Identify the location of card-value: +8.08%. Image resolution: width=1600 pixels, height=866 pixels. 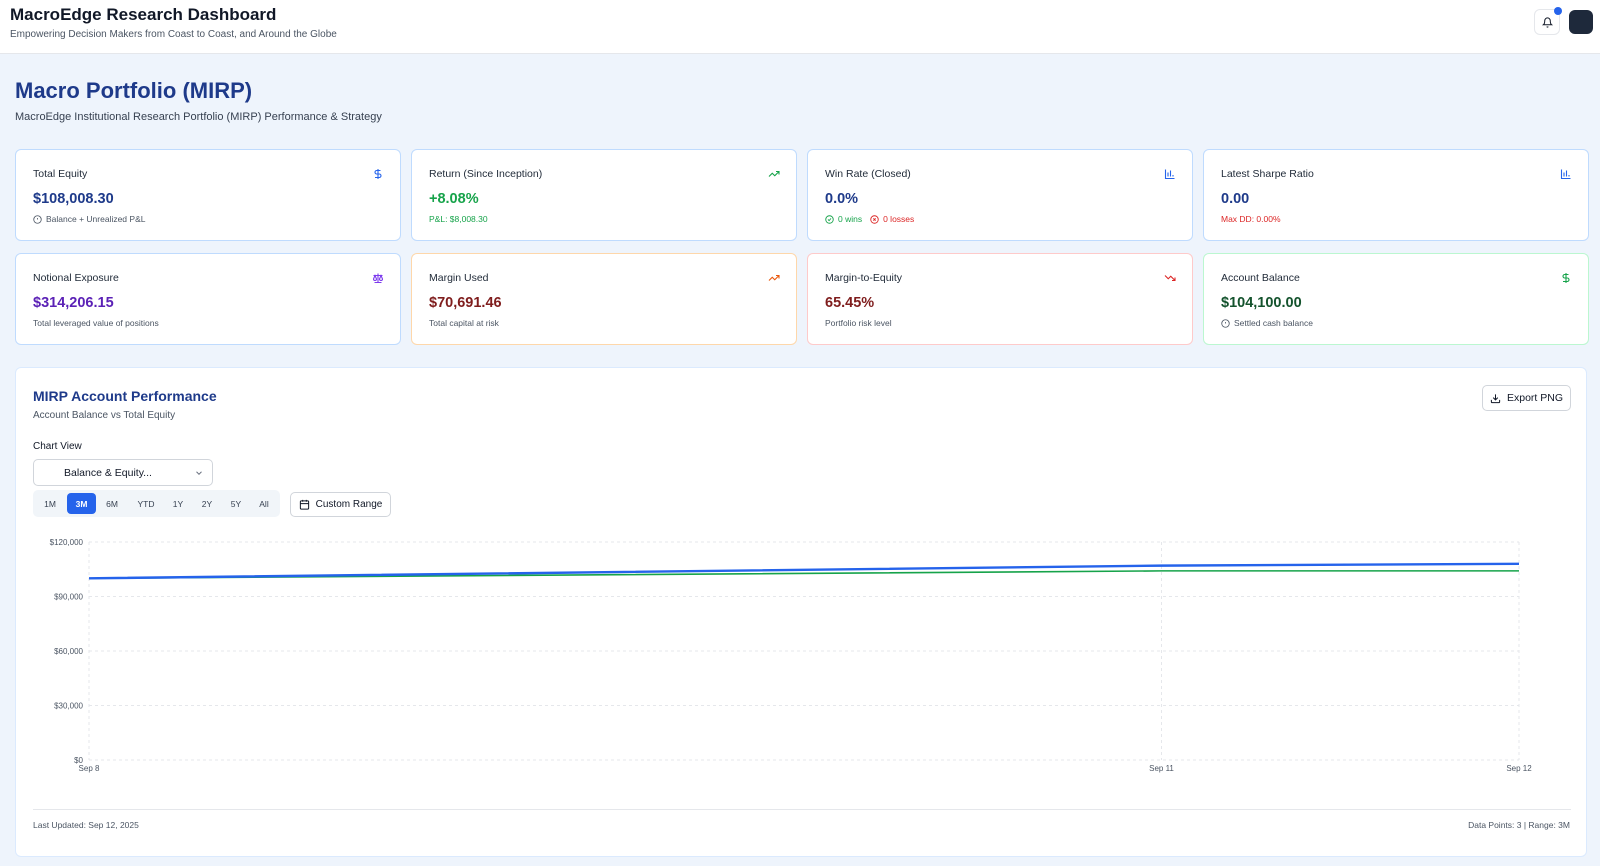
(454, 199).